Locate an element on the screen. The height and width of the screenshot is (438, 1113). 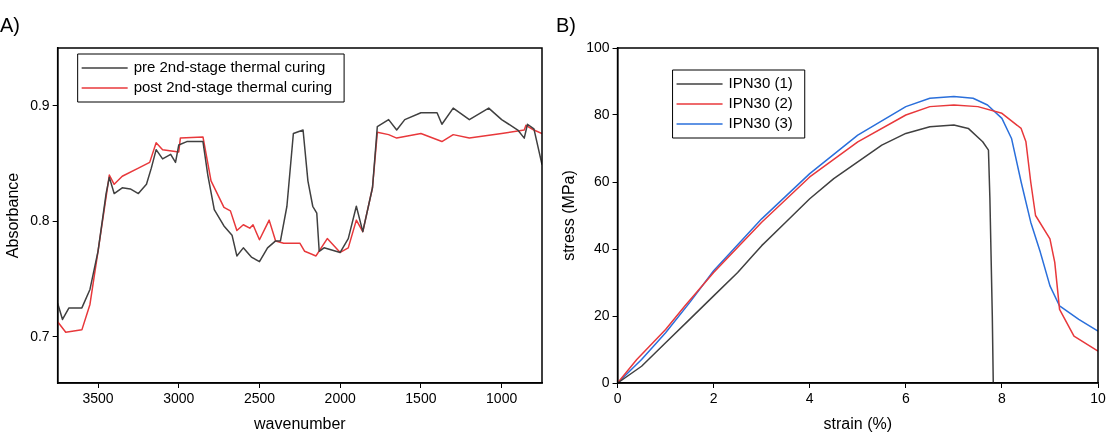
y-tick-label: 0.8 is located at coordinates (40, 220).